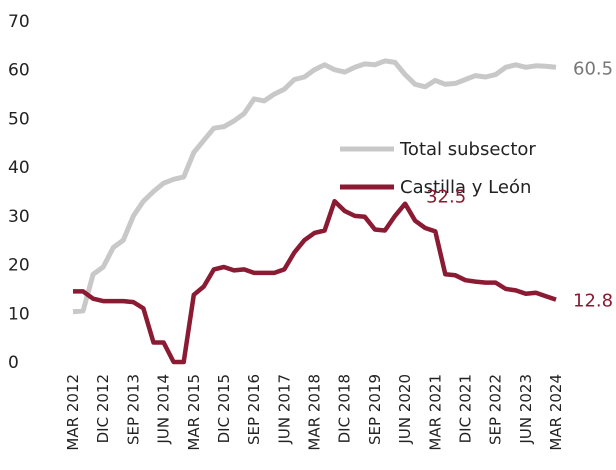 The image size is (616, 470). What do you see at coordinates (345, 408) in the screenshot?
I see `x-tick-label: DIC 2018` at bounding box center [345, 408].